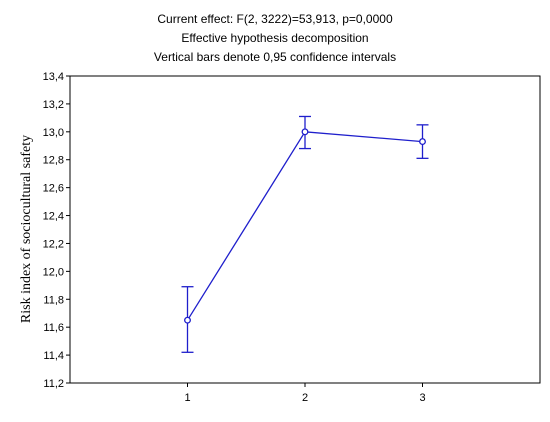 The height and width of the screenshot is (422, 550). What do you see at coordinates (53, 105) in the screenshot?
I see `y-tick-label: 13,2` at bounding box center [53, 105].